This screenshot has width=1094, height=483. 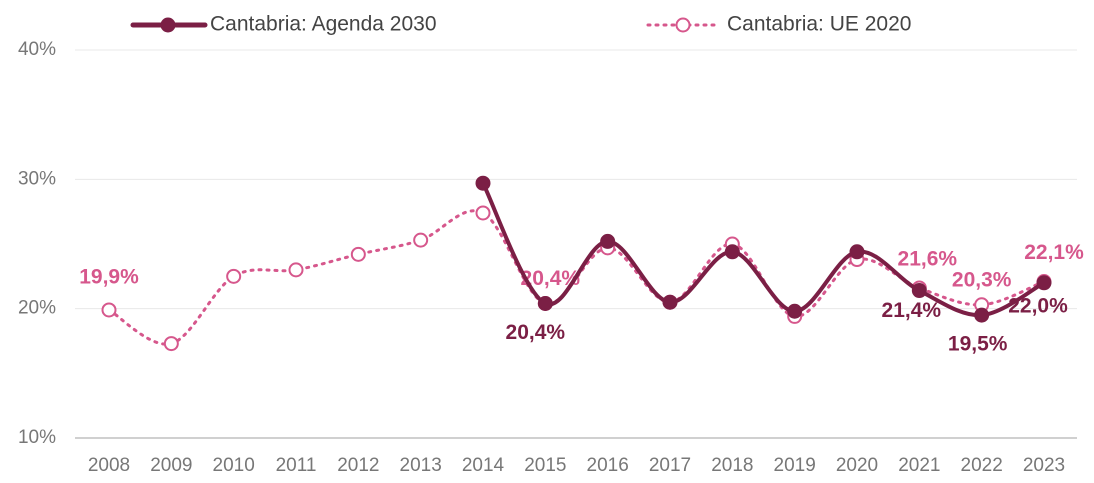 I want to click on data-label: 20,3%, so click(x=982, y=279).